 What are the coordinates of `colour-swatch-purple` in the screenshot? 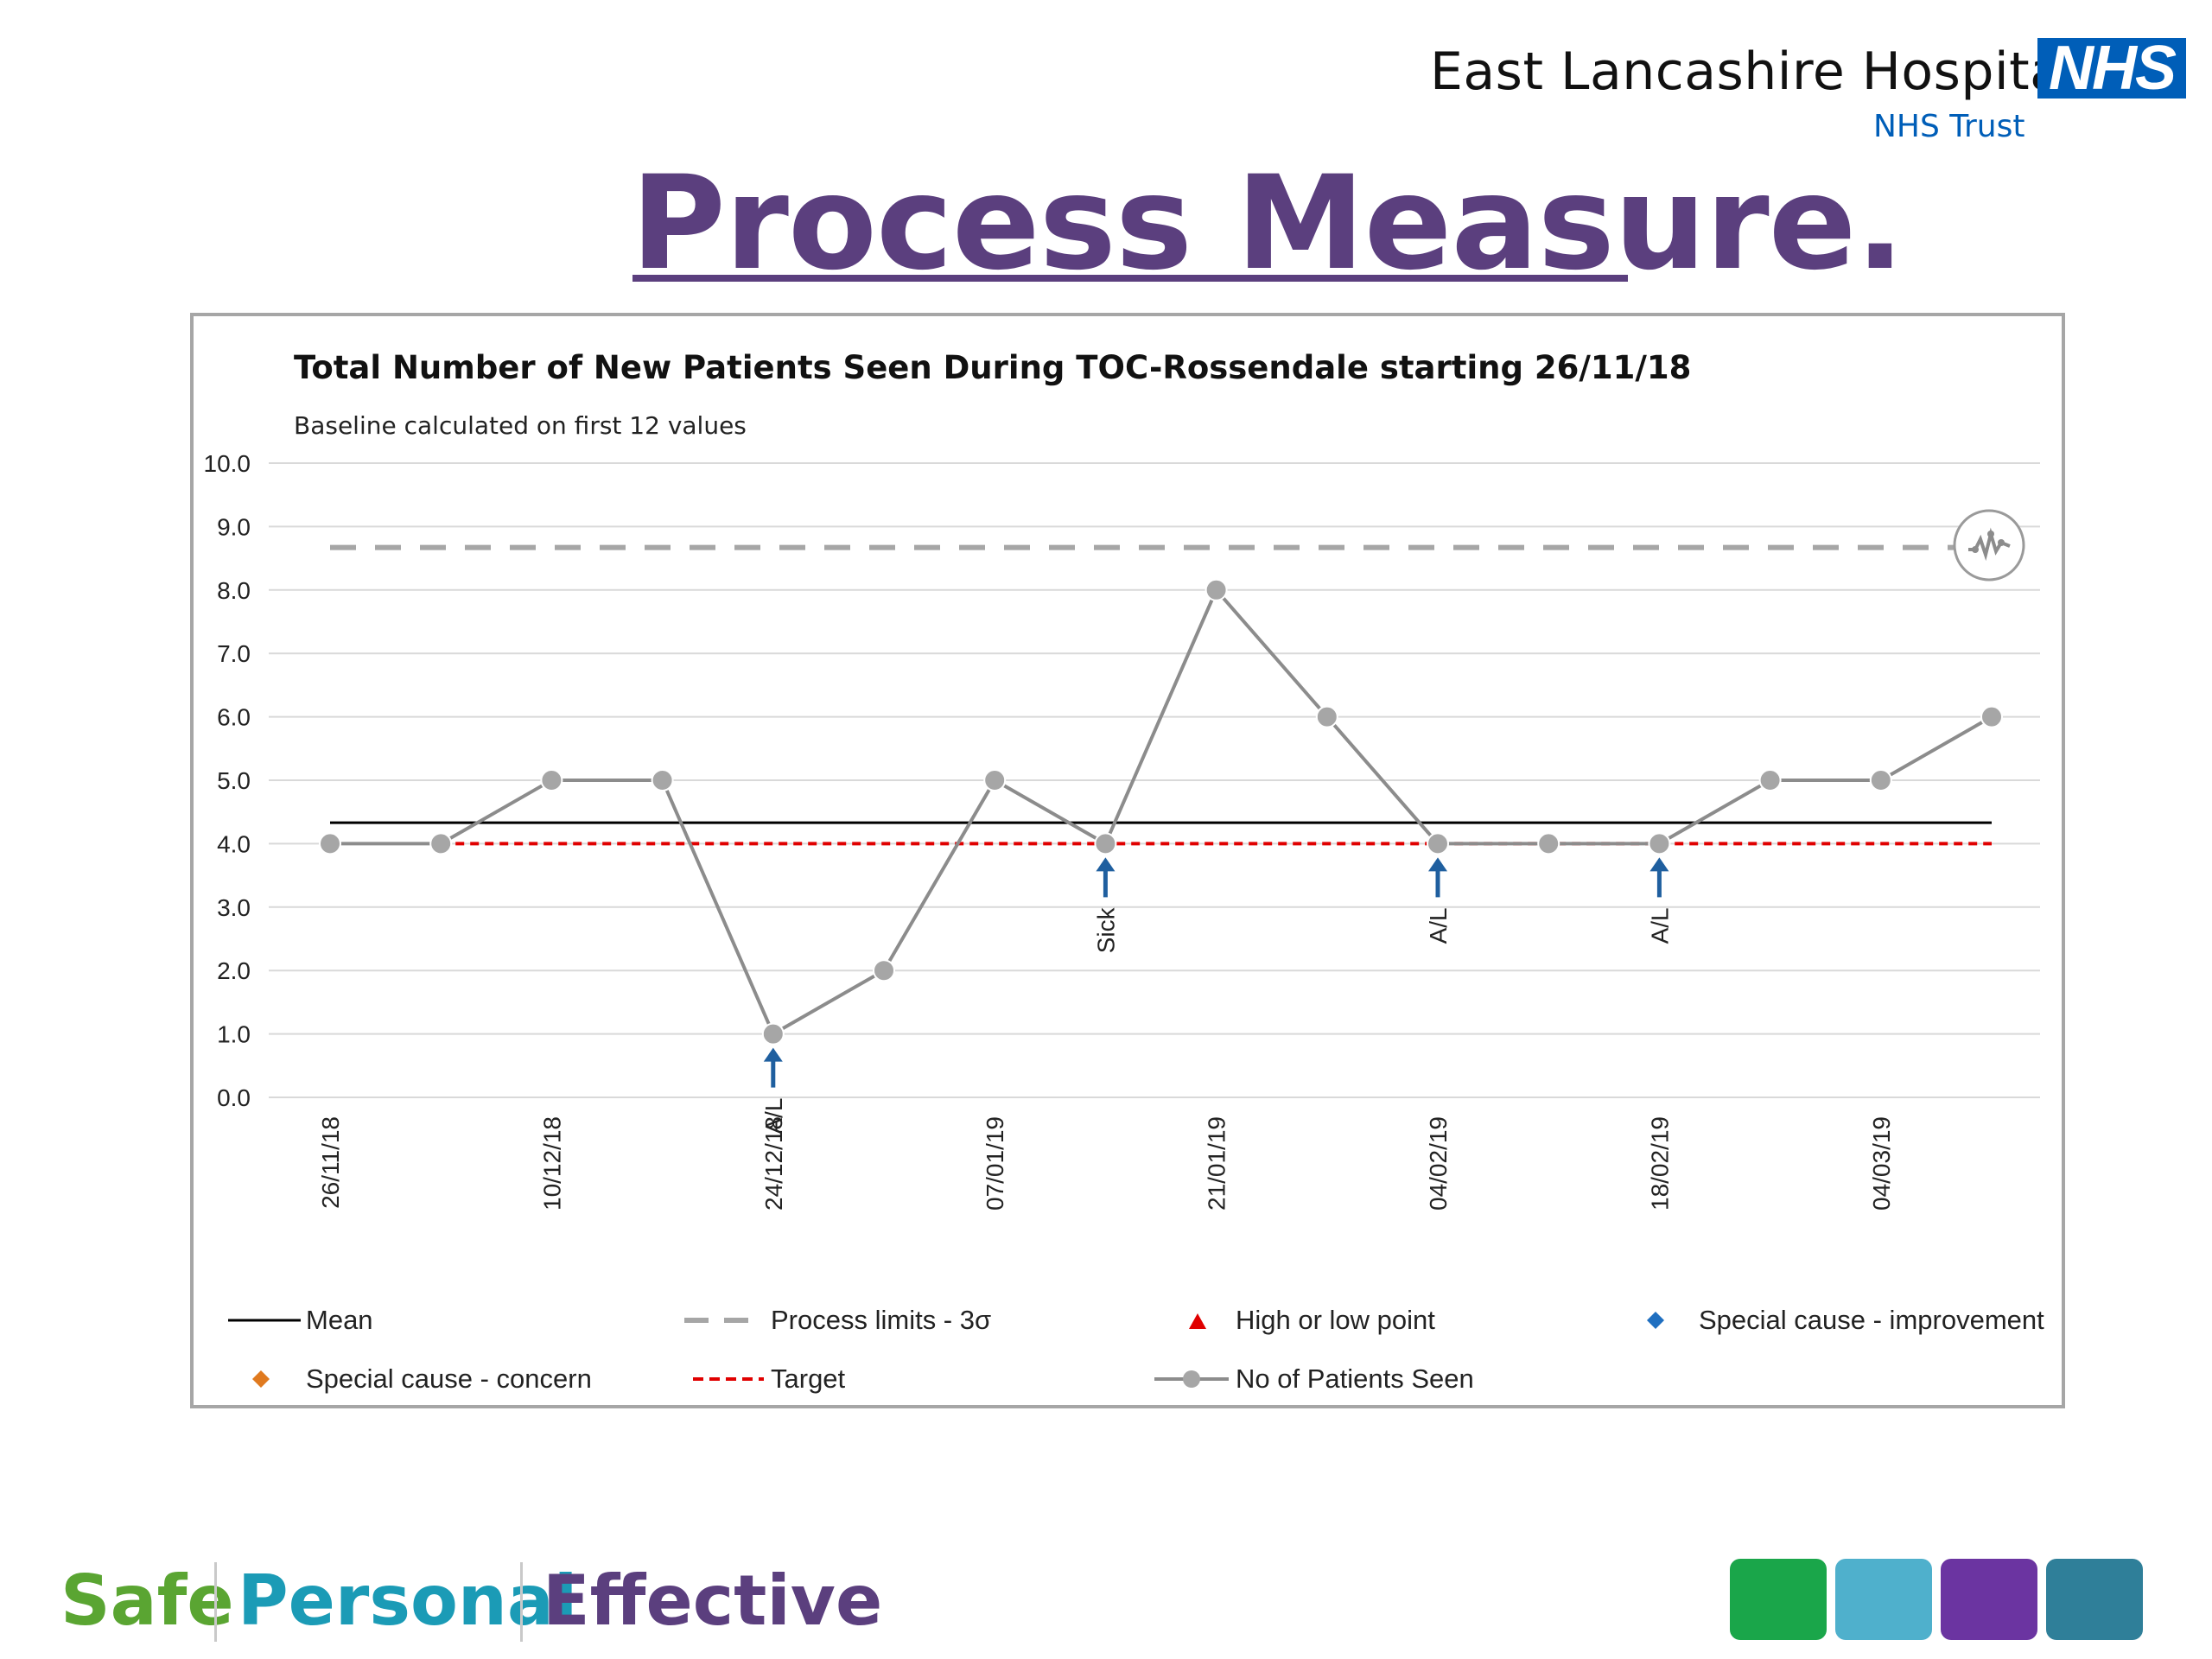 It's located at (1989, 1599).